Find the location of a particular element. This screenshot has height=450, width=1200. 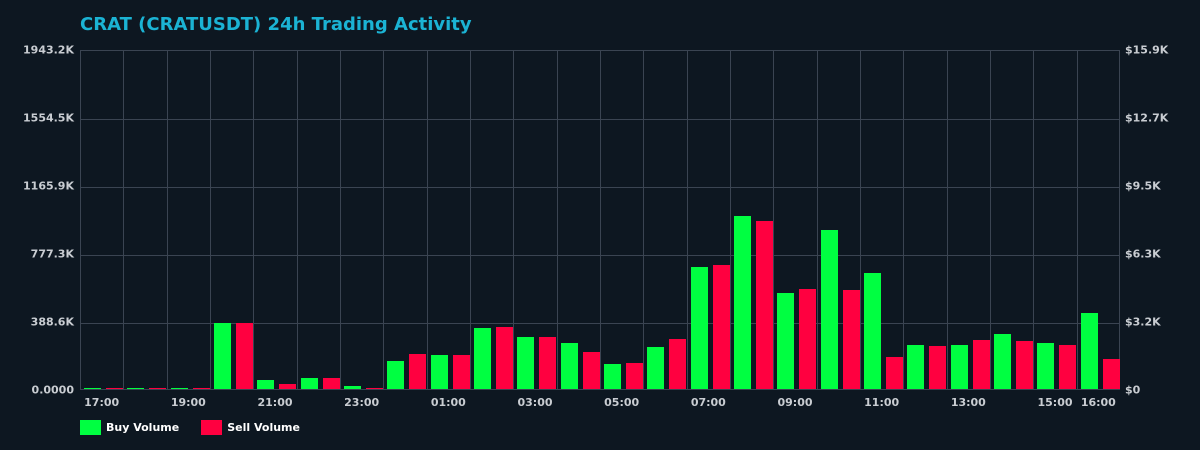

y-tick-left: 1554.5K is located at coordinates (48, 118).